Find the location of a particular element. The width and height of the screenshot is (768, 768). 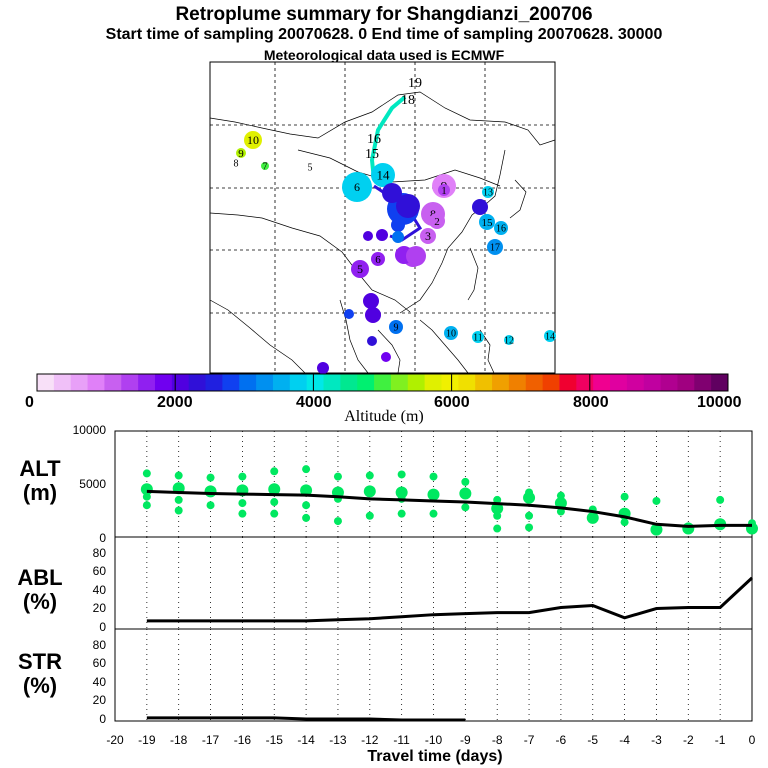

map-marker-label: 12 is located at coordinates (509, 341).